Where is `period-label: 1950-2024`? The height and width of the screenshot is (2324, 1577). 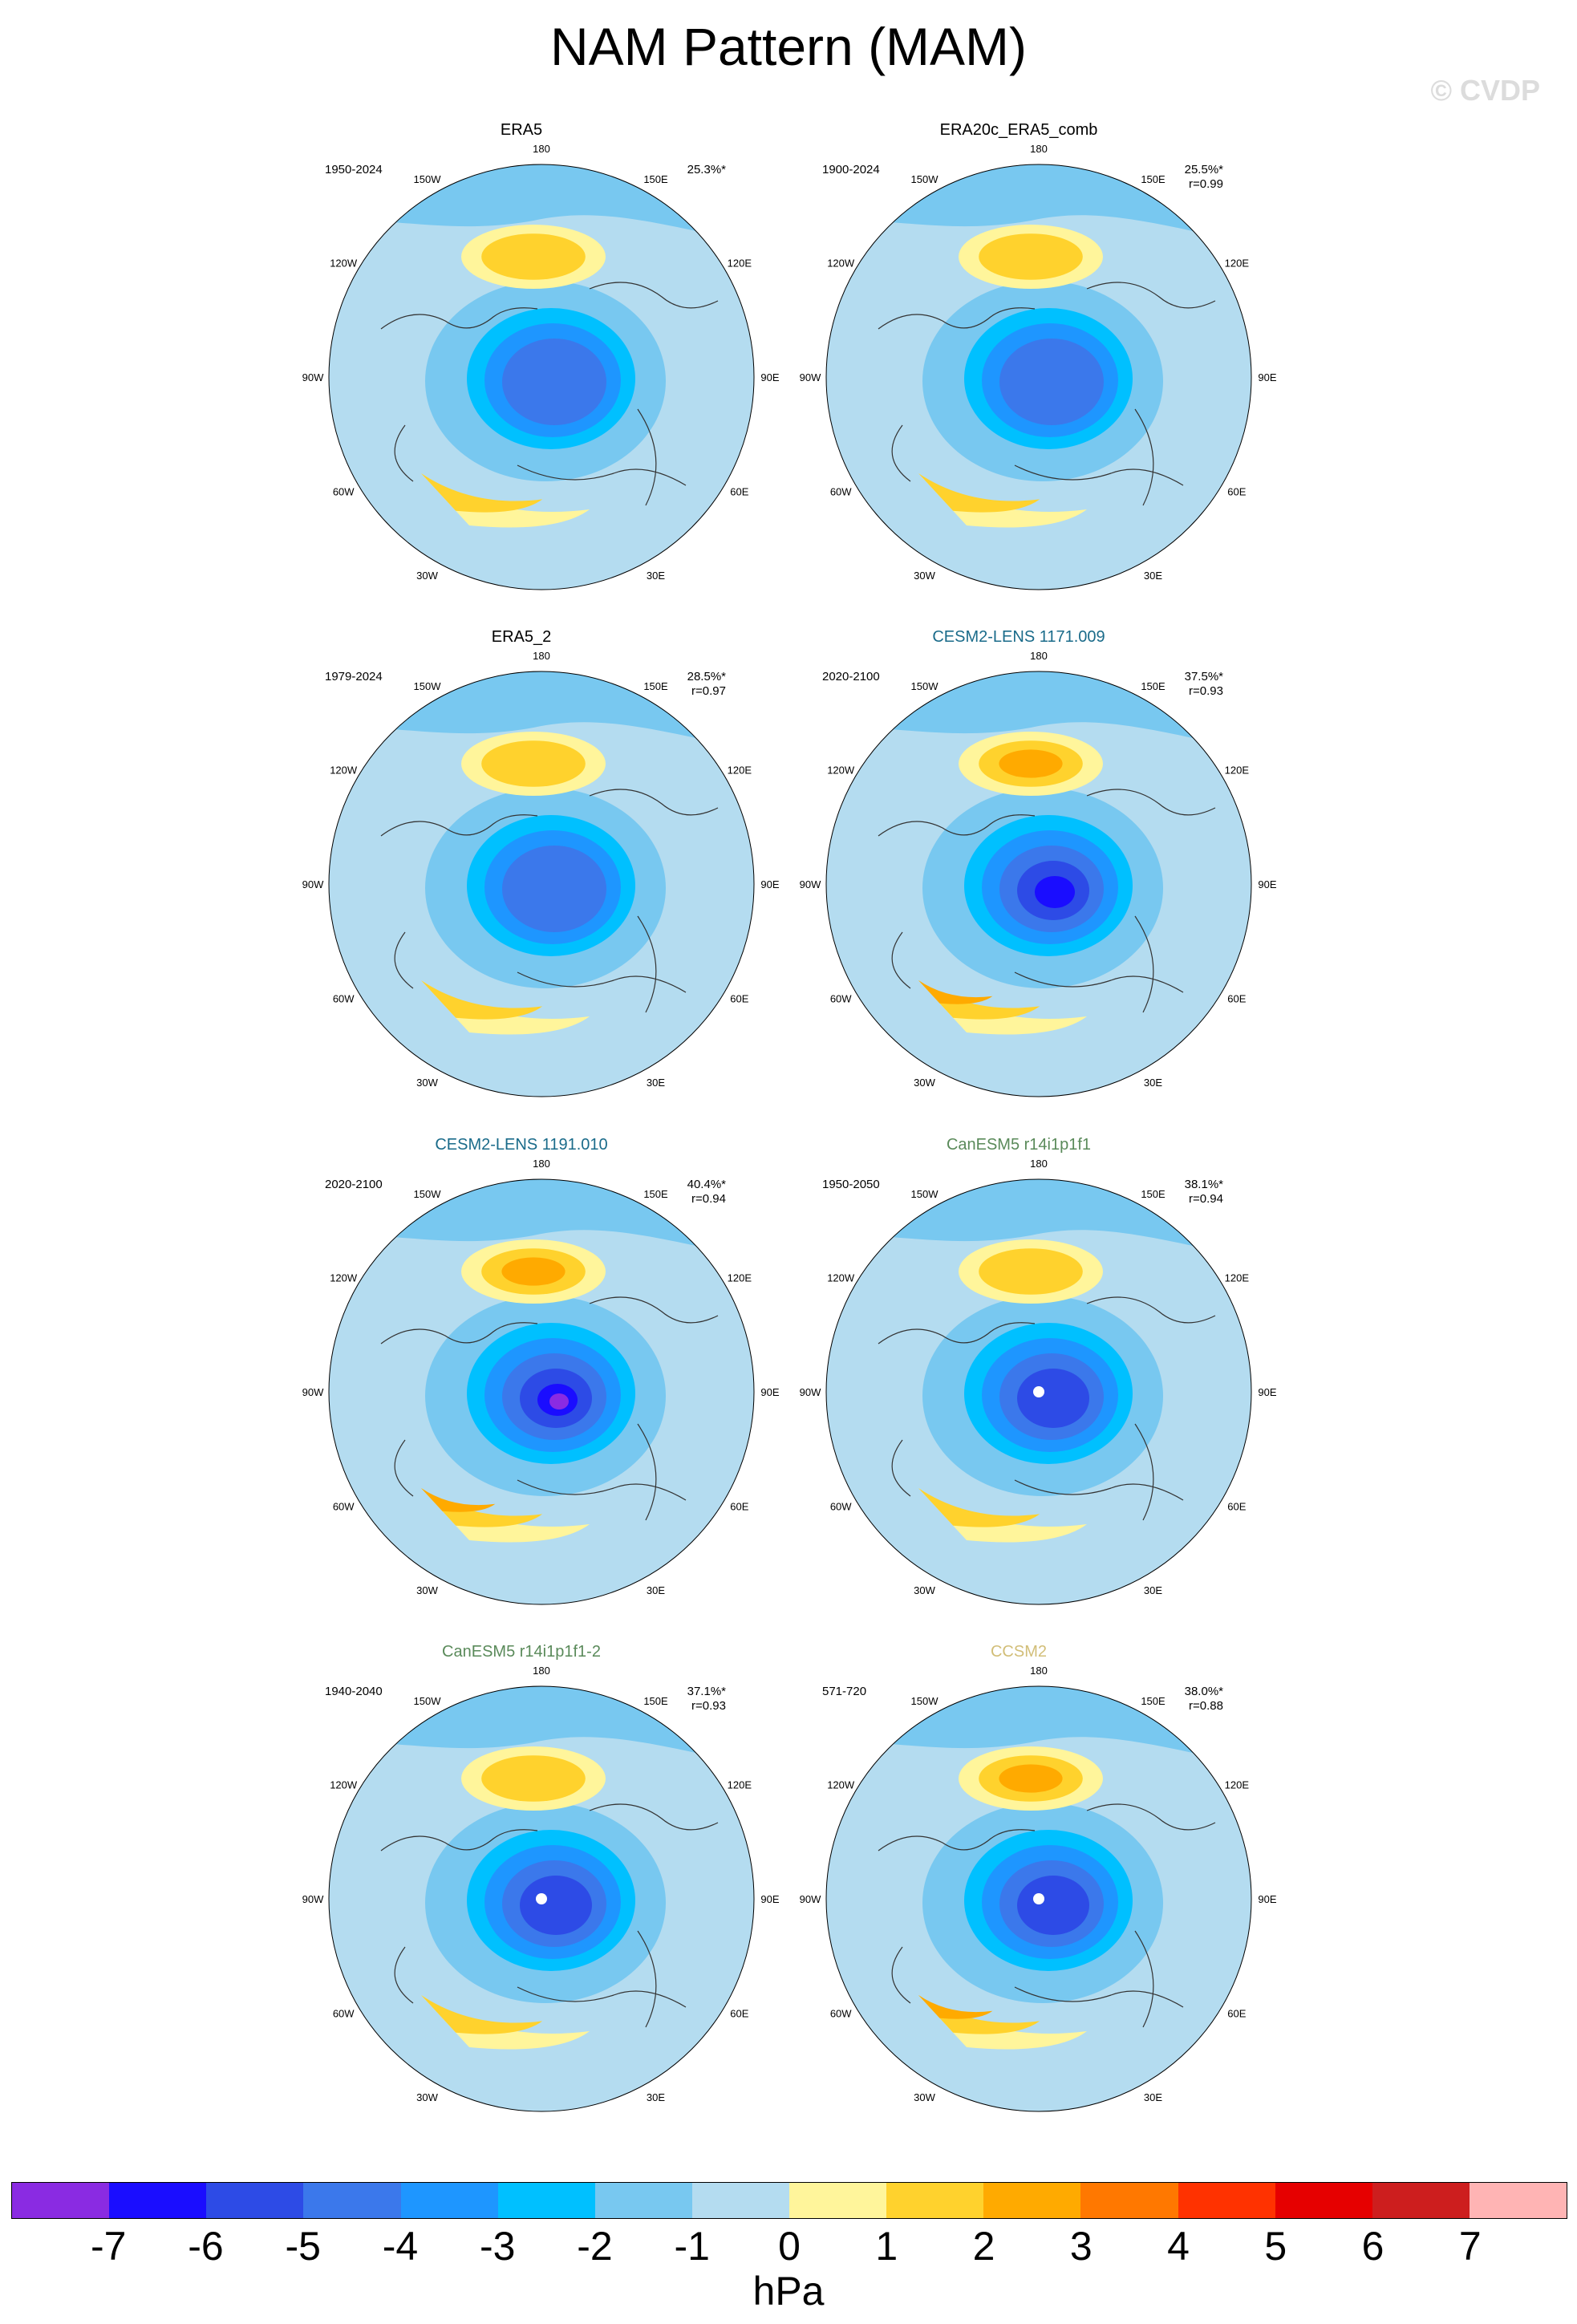
period-label: 1950-2024 is located at coordinates (354, 169).